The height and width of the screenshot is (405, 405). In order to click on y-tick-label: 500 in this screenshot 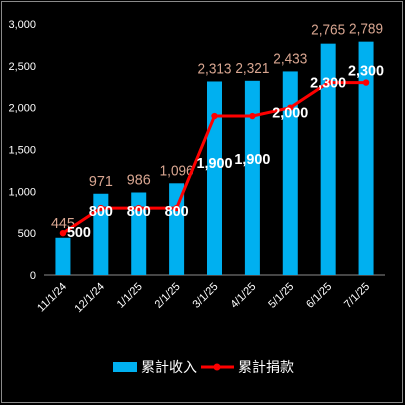, I will do `click(27, 234)`.